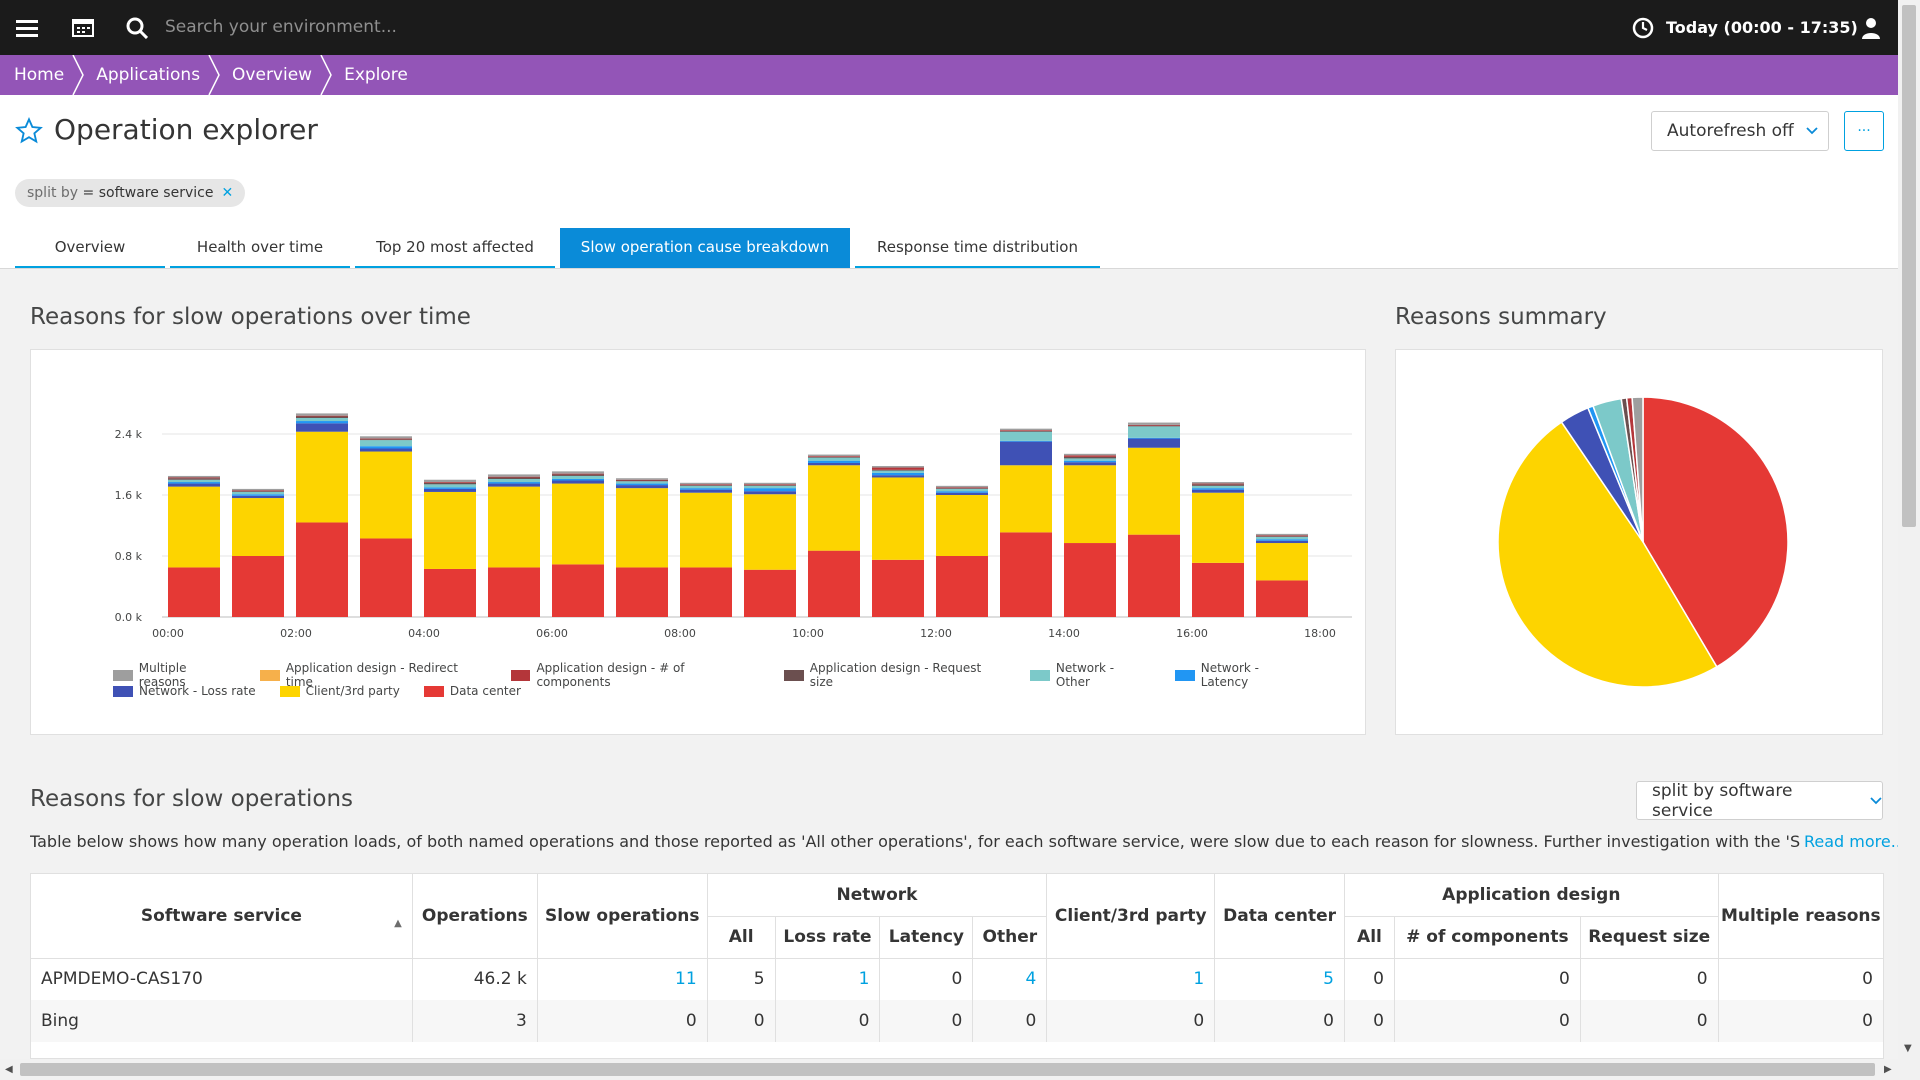 This screenshot has height=1080, width=1920. What do you see at coordinates (1649, 937) in the screenshot?
I see `header-app-request-size: Request size` at bounding box center [1649, 937].